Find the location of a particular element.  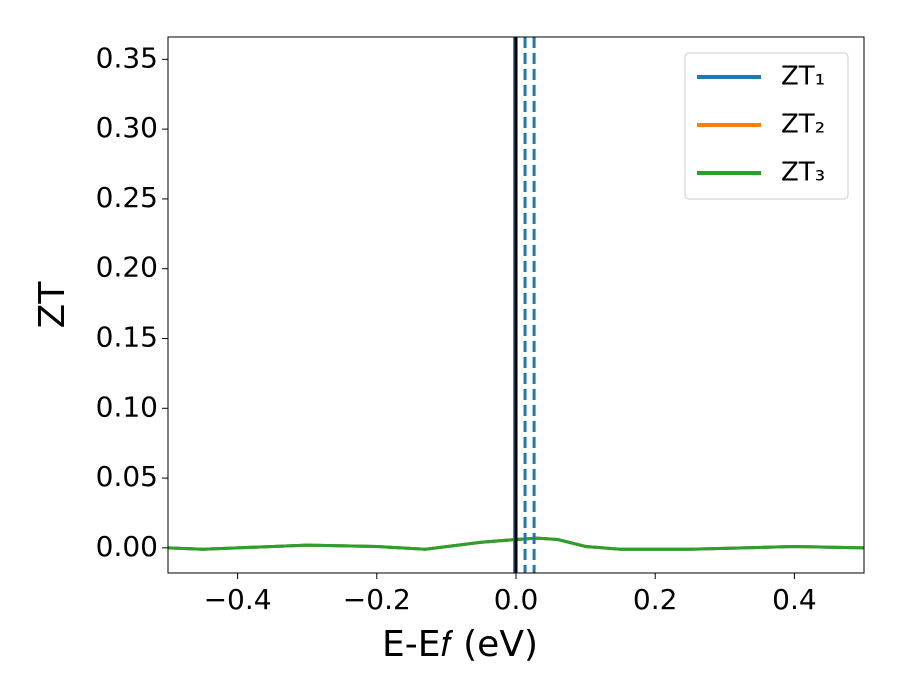

legend-label: ZT₂ is located at coordinates (803, 125).